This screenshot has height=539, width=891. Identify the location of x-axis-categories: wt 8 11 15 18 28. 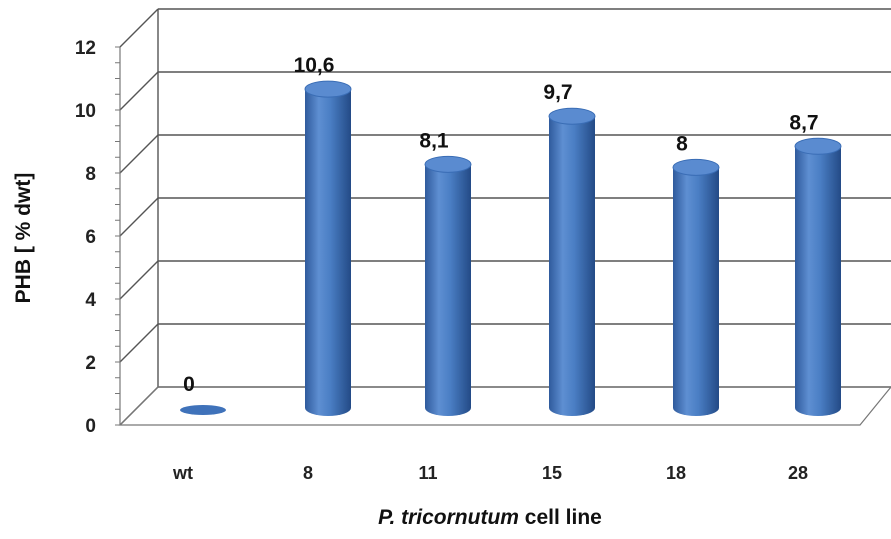
(490, 473).